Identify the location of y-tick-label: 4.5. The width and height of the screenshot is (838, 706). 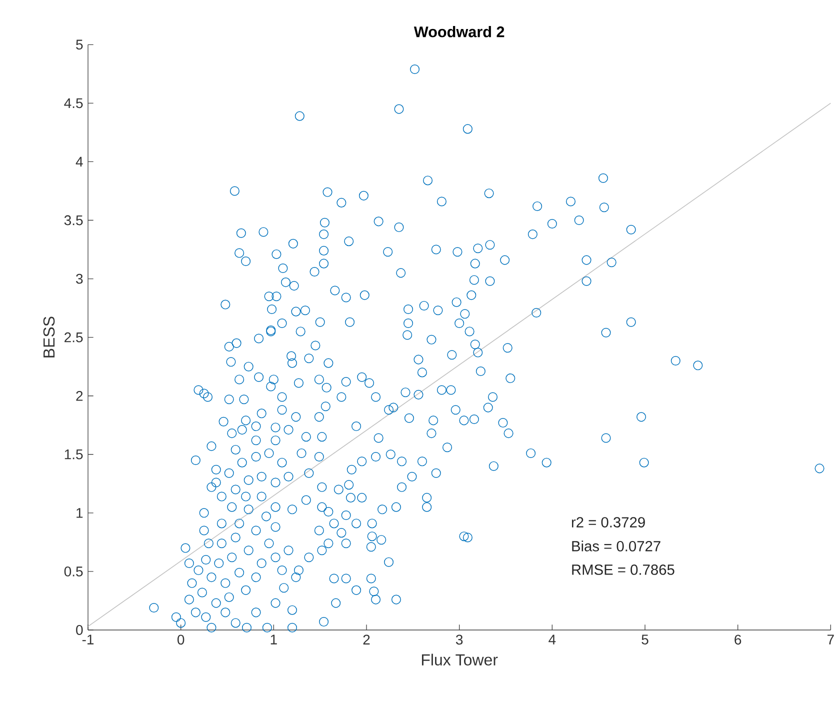
(73, 103).